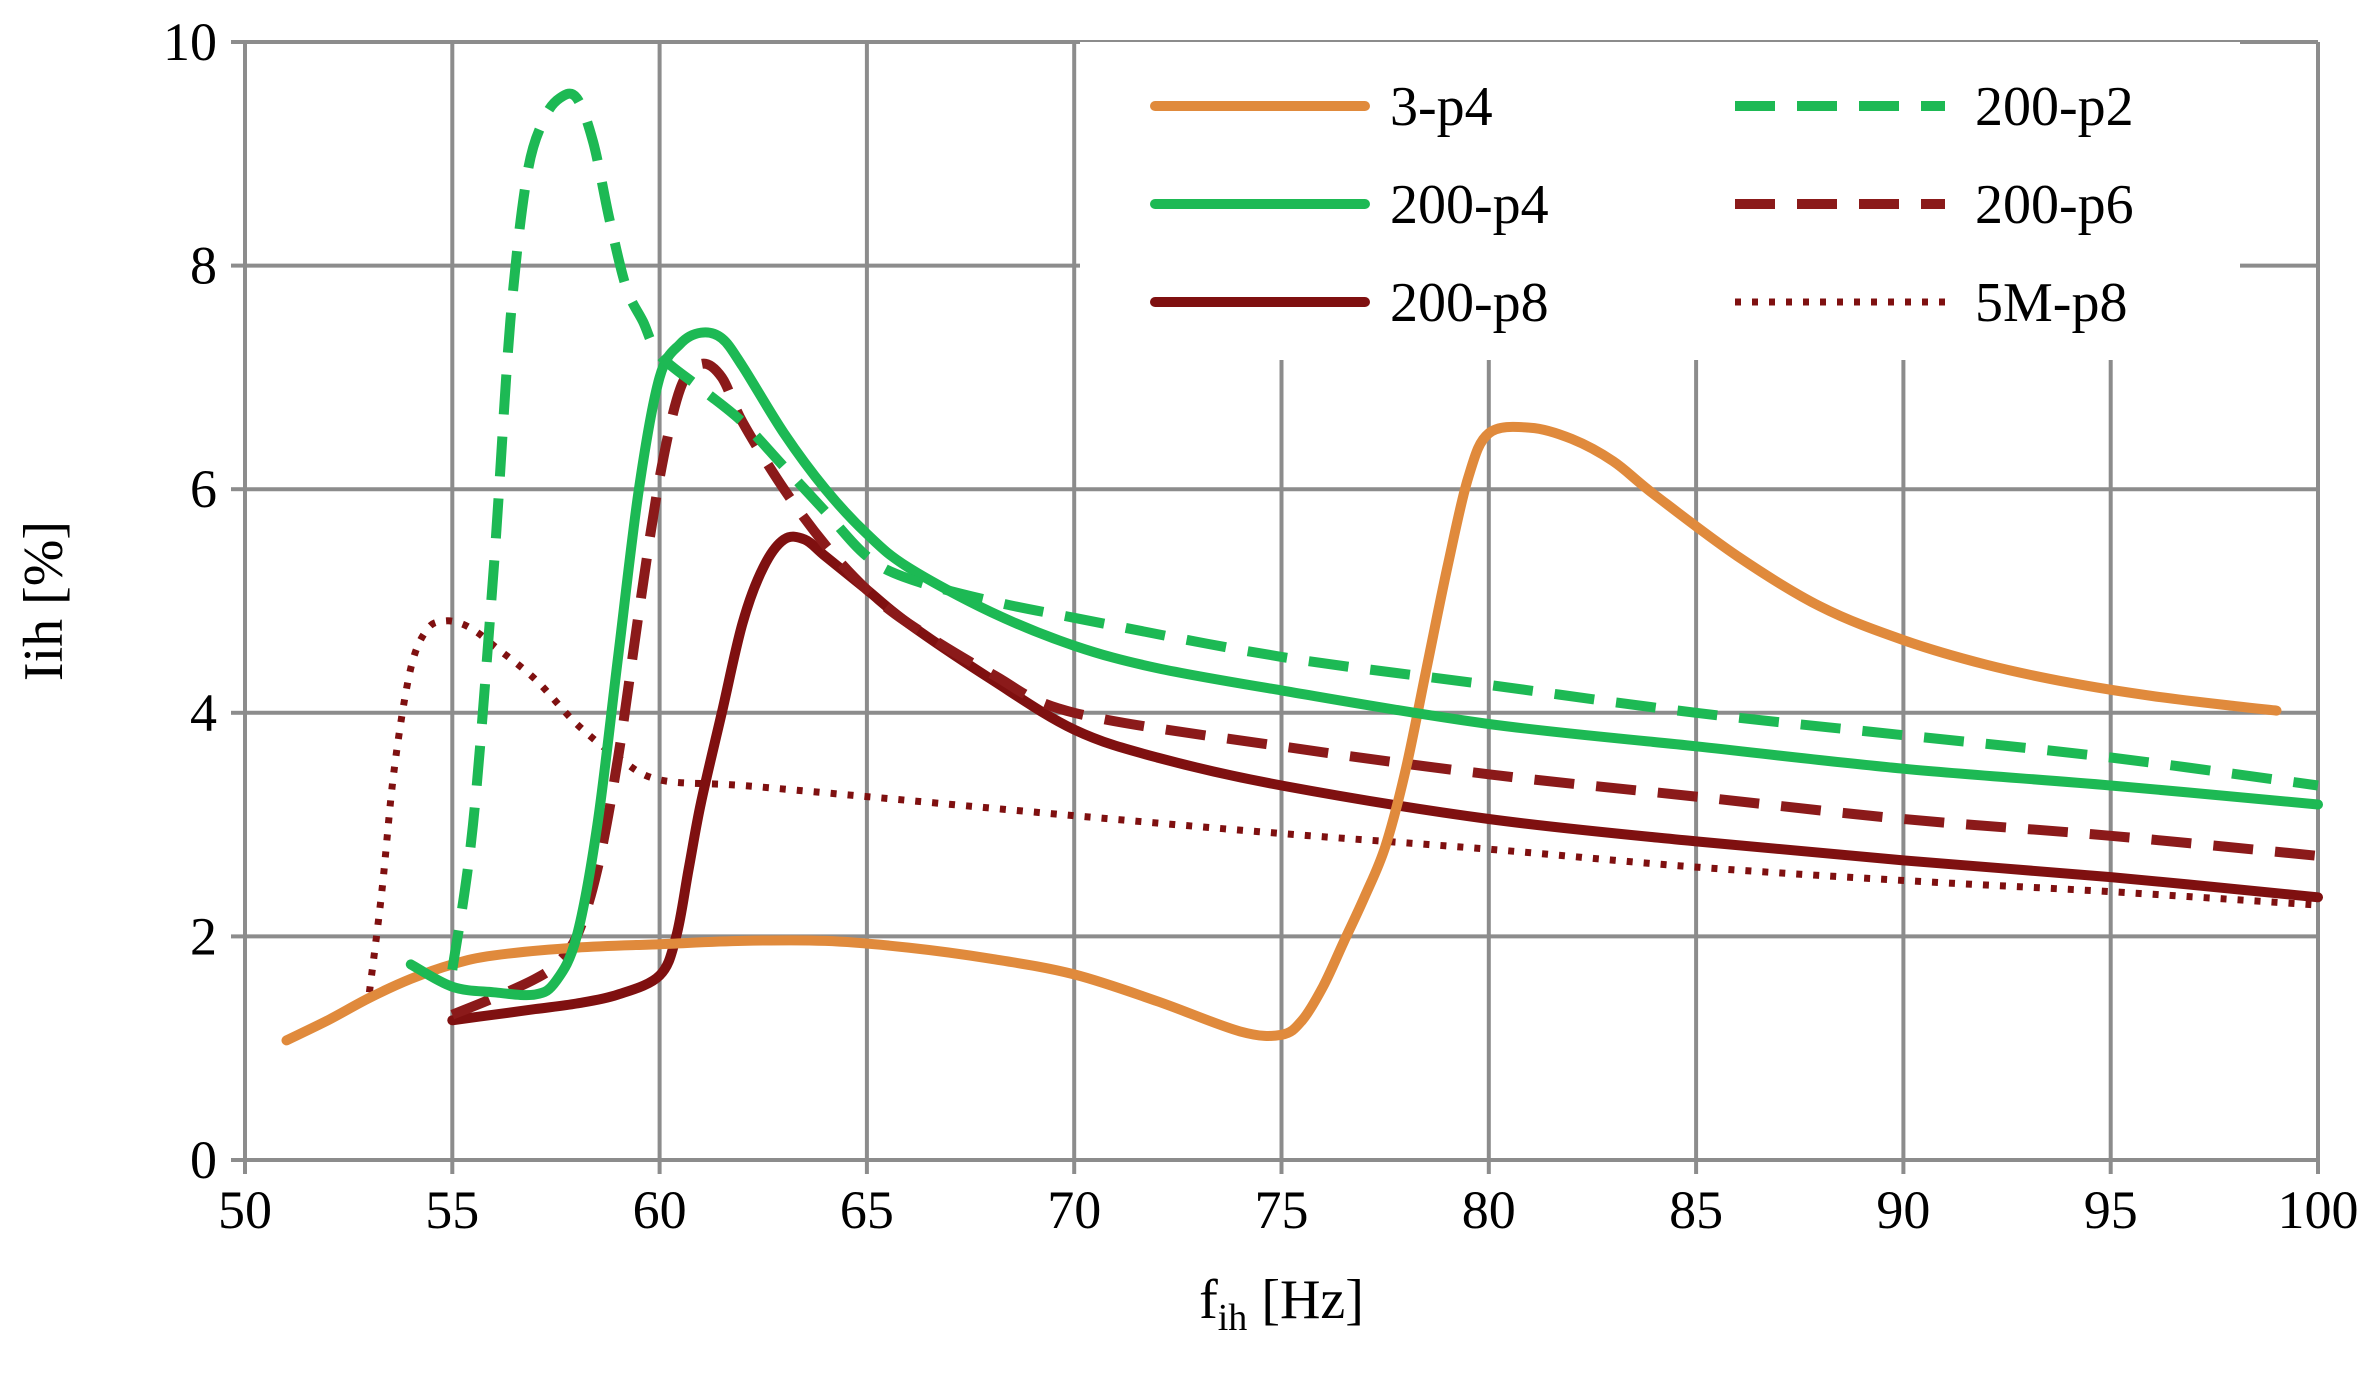  Describe the element at coordinates (44, 601) in the screenshot. I see `y-axis-title: Iih [%]` at that location.